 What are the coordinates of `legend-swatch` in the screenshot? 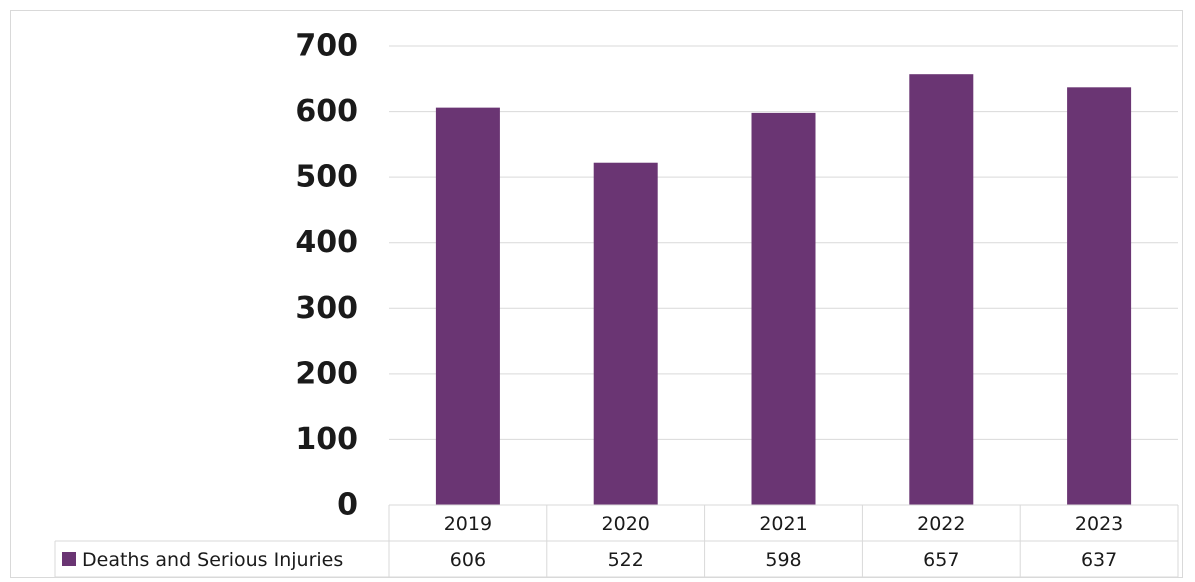 It's located at (69, 559).